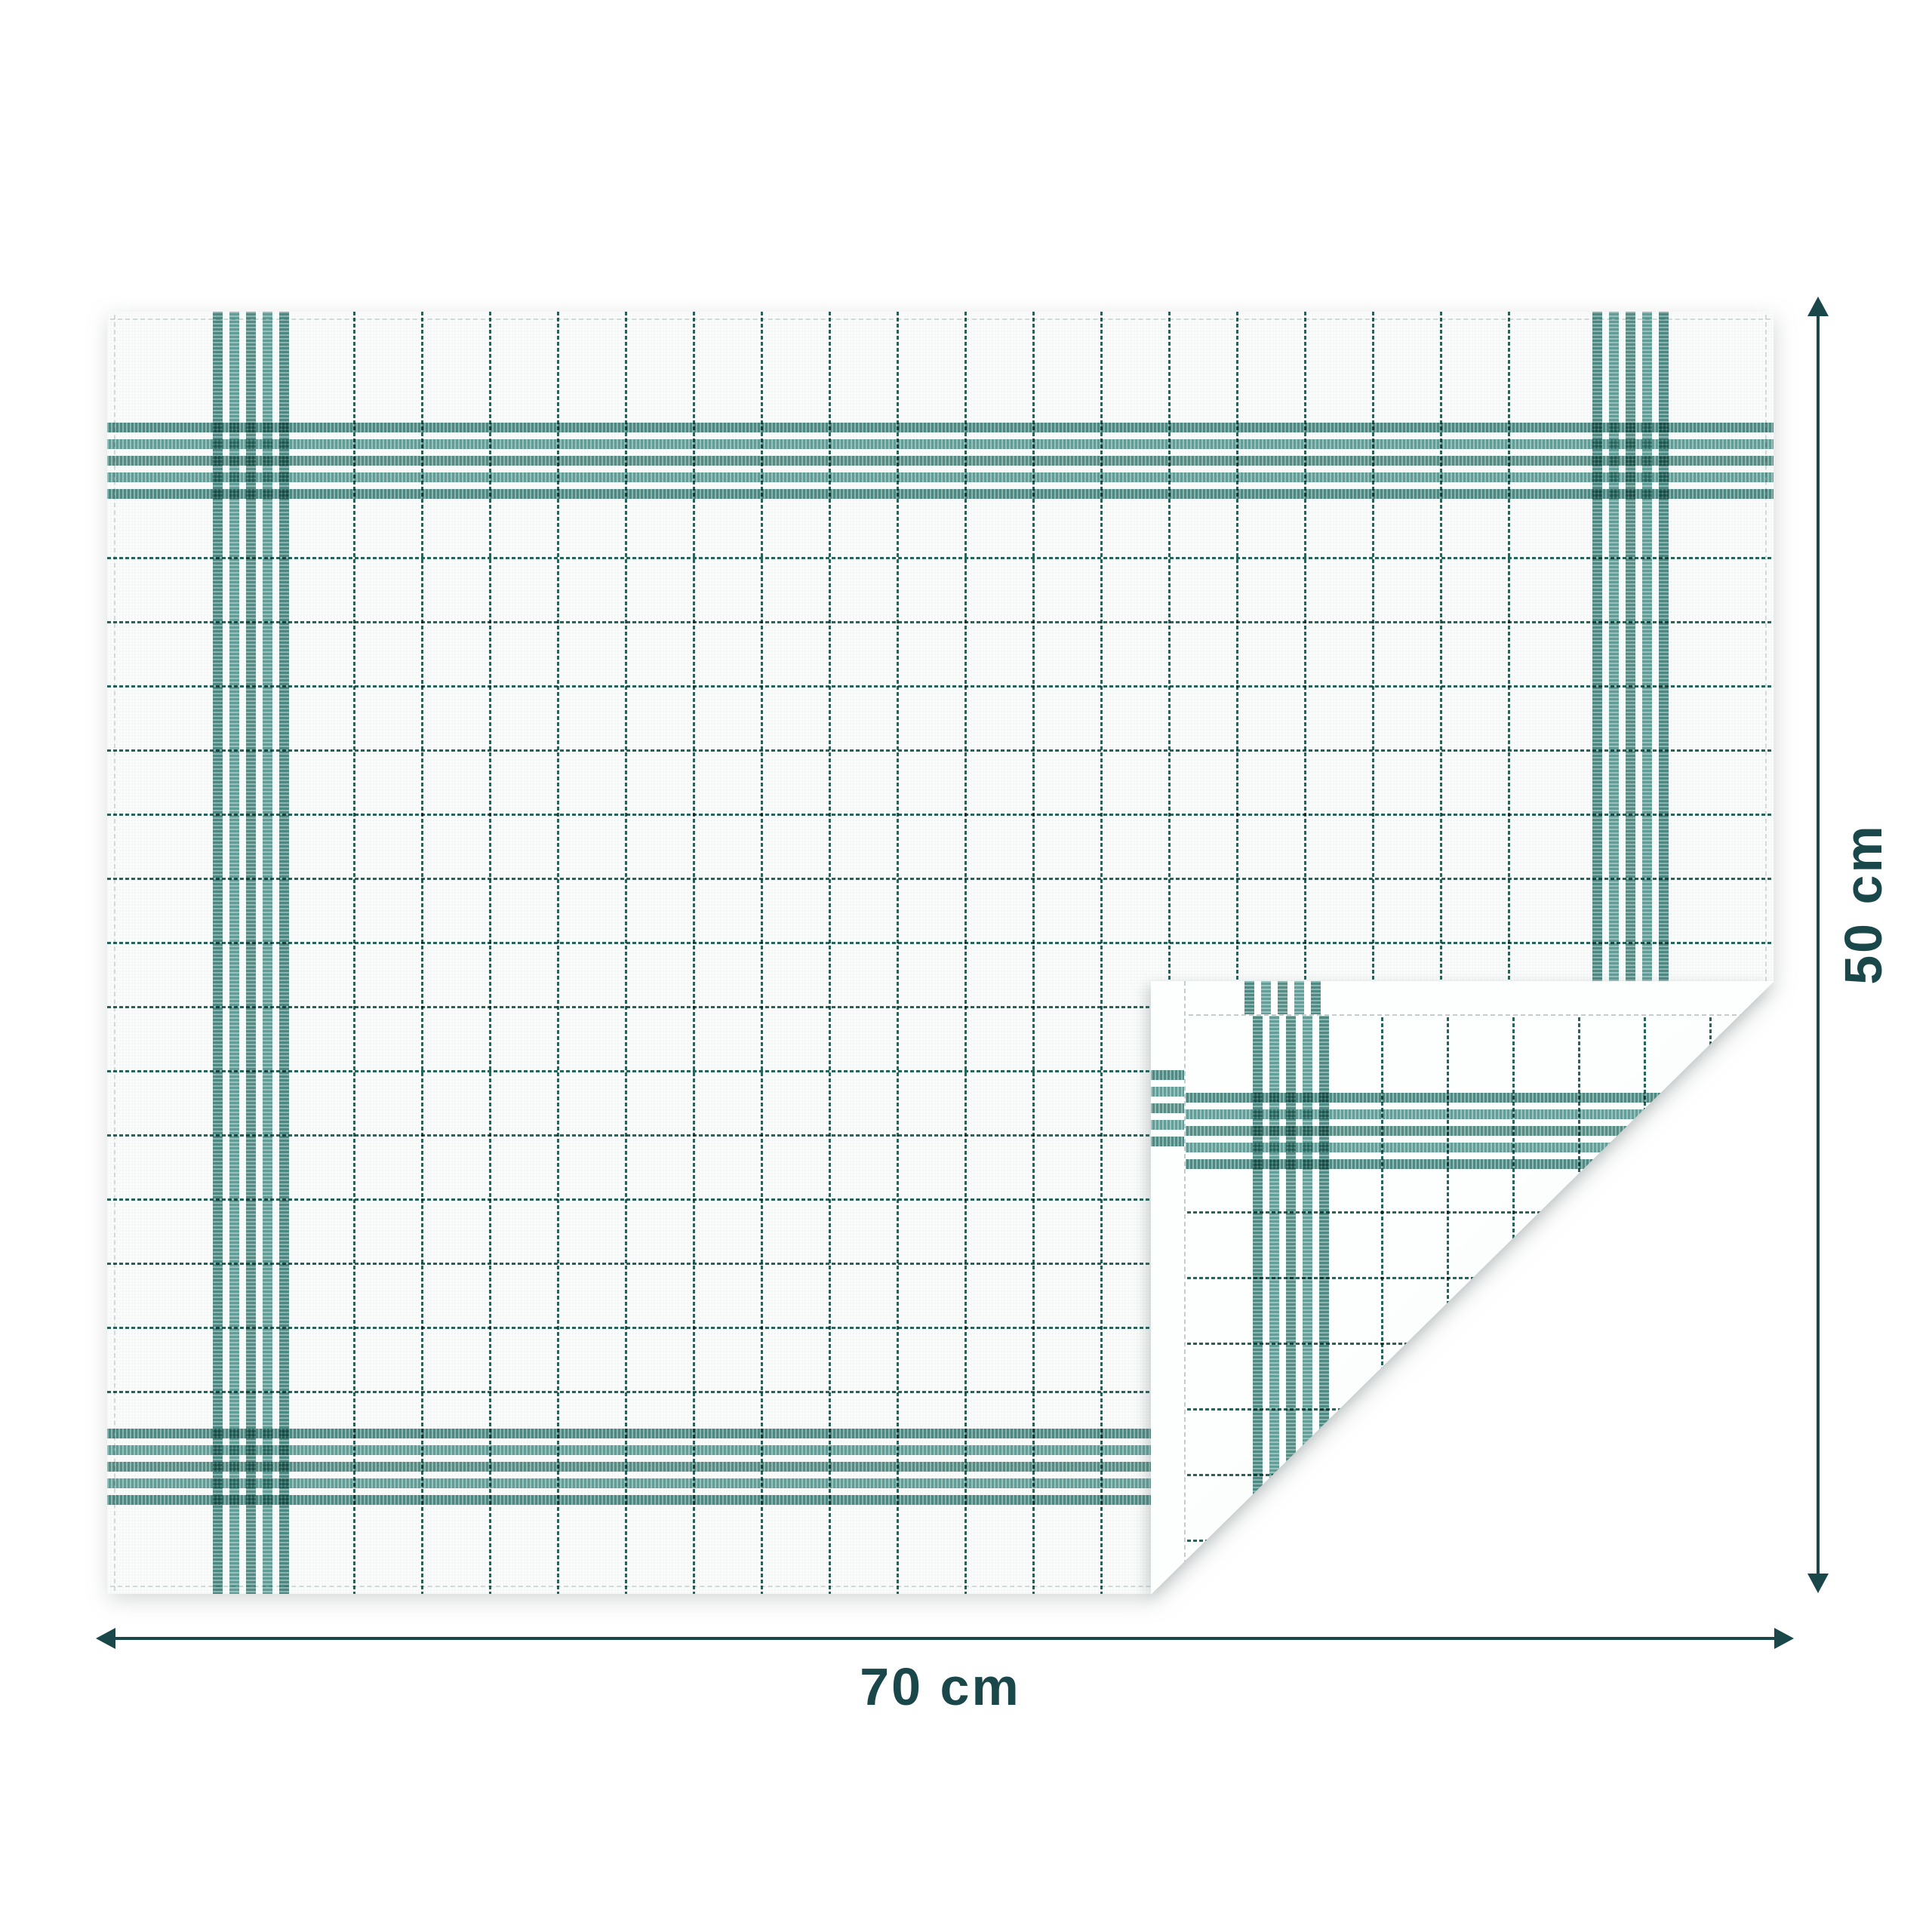 The image size is (1932, 1932). Describe the element at coordinates (940, 319) in the screenshot. I see `hem-stitch-top` at that location.